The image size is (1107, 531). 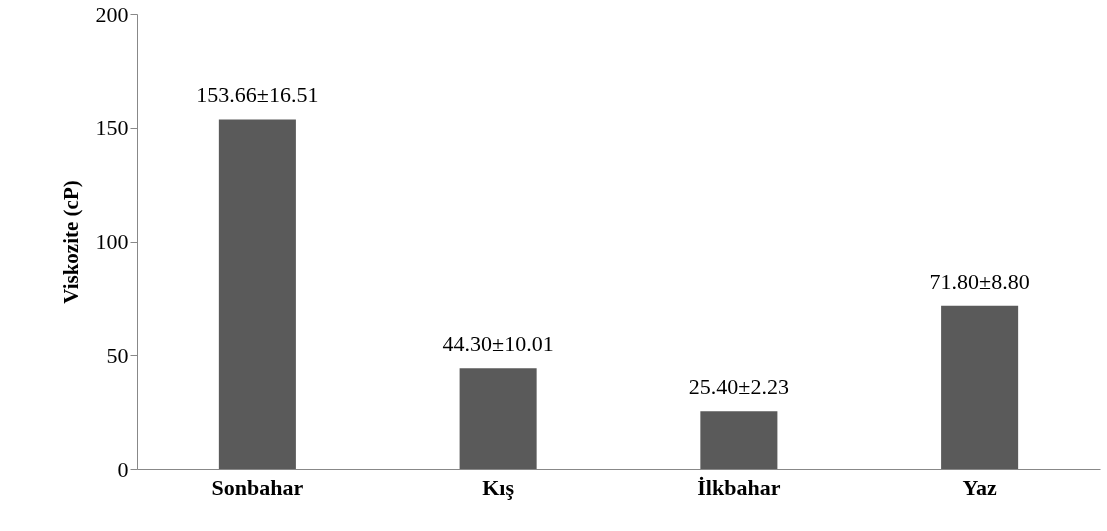 What do you see at coordinates (979, 281) in the screenshot?
I see `data-label: 71.80±8.80` at bounding box center [979, 281].